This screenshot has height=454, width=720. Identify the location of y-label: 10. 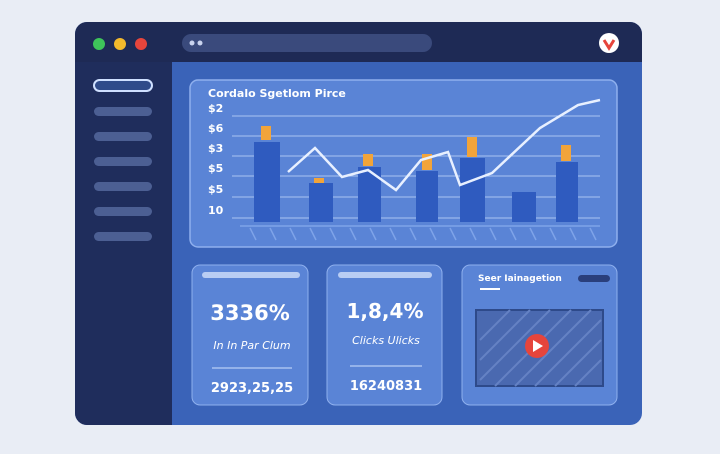
(216, 210).